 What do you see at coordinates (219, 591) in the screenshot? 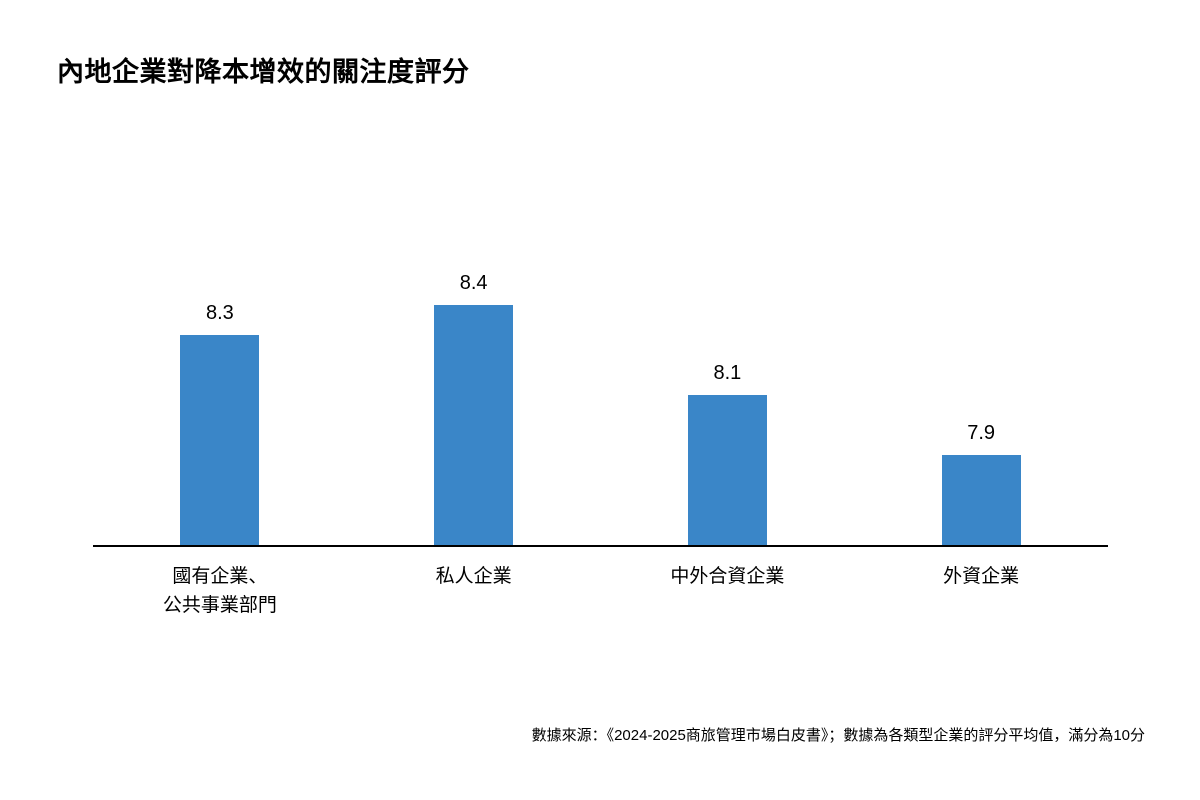
I see `category-label: 國有企業、 公共事業部門` at bounding box center [219, 591].